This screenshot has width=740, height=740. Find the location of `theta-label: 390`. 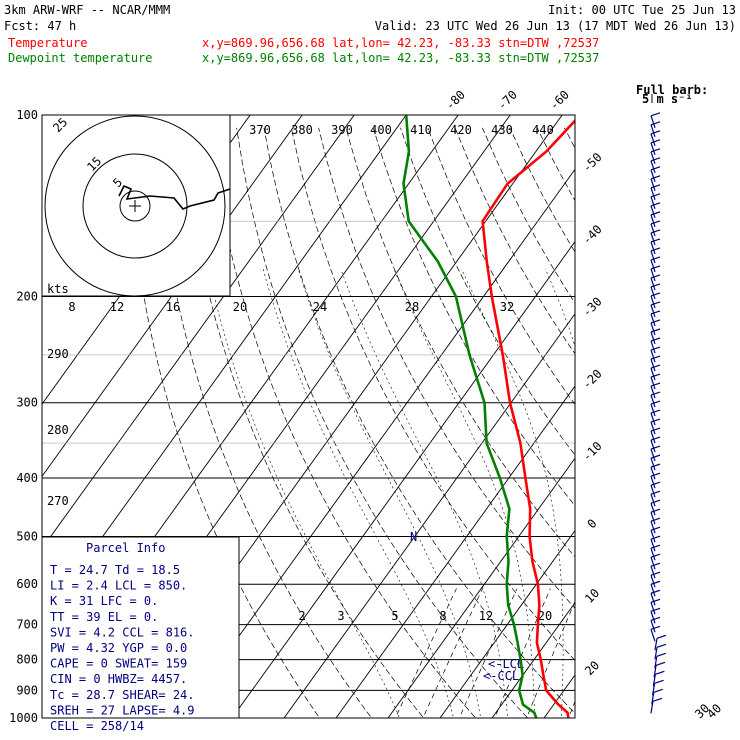

theta-label: 390 is located at coordinates (342, 130).